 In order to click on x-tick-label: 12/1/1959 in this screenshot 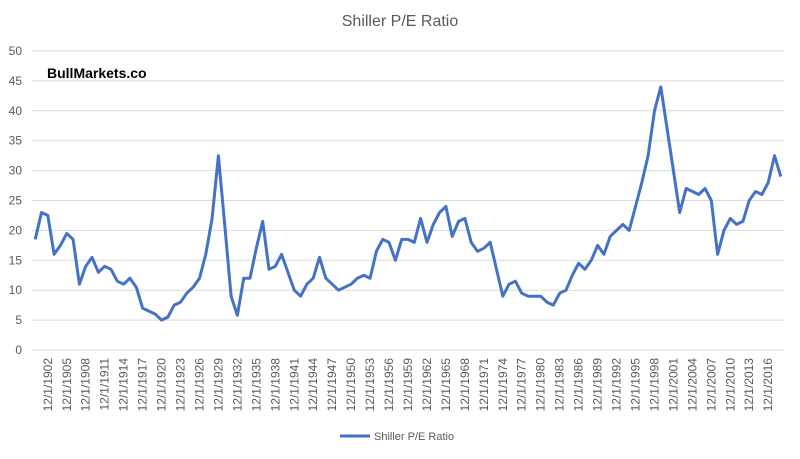, I will do `click(408, 385)`.